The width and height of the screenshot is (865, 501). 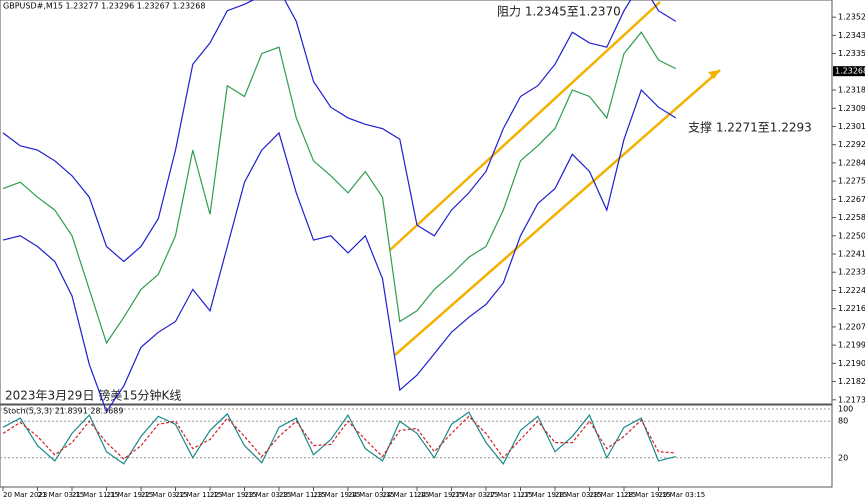 I want to click on x-tick-label: 28 Mar 03:15, so click(x=578, y=495).